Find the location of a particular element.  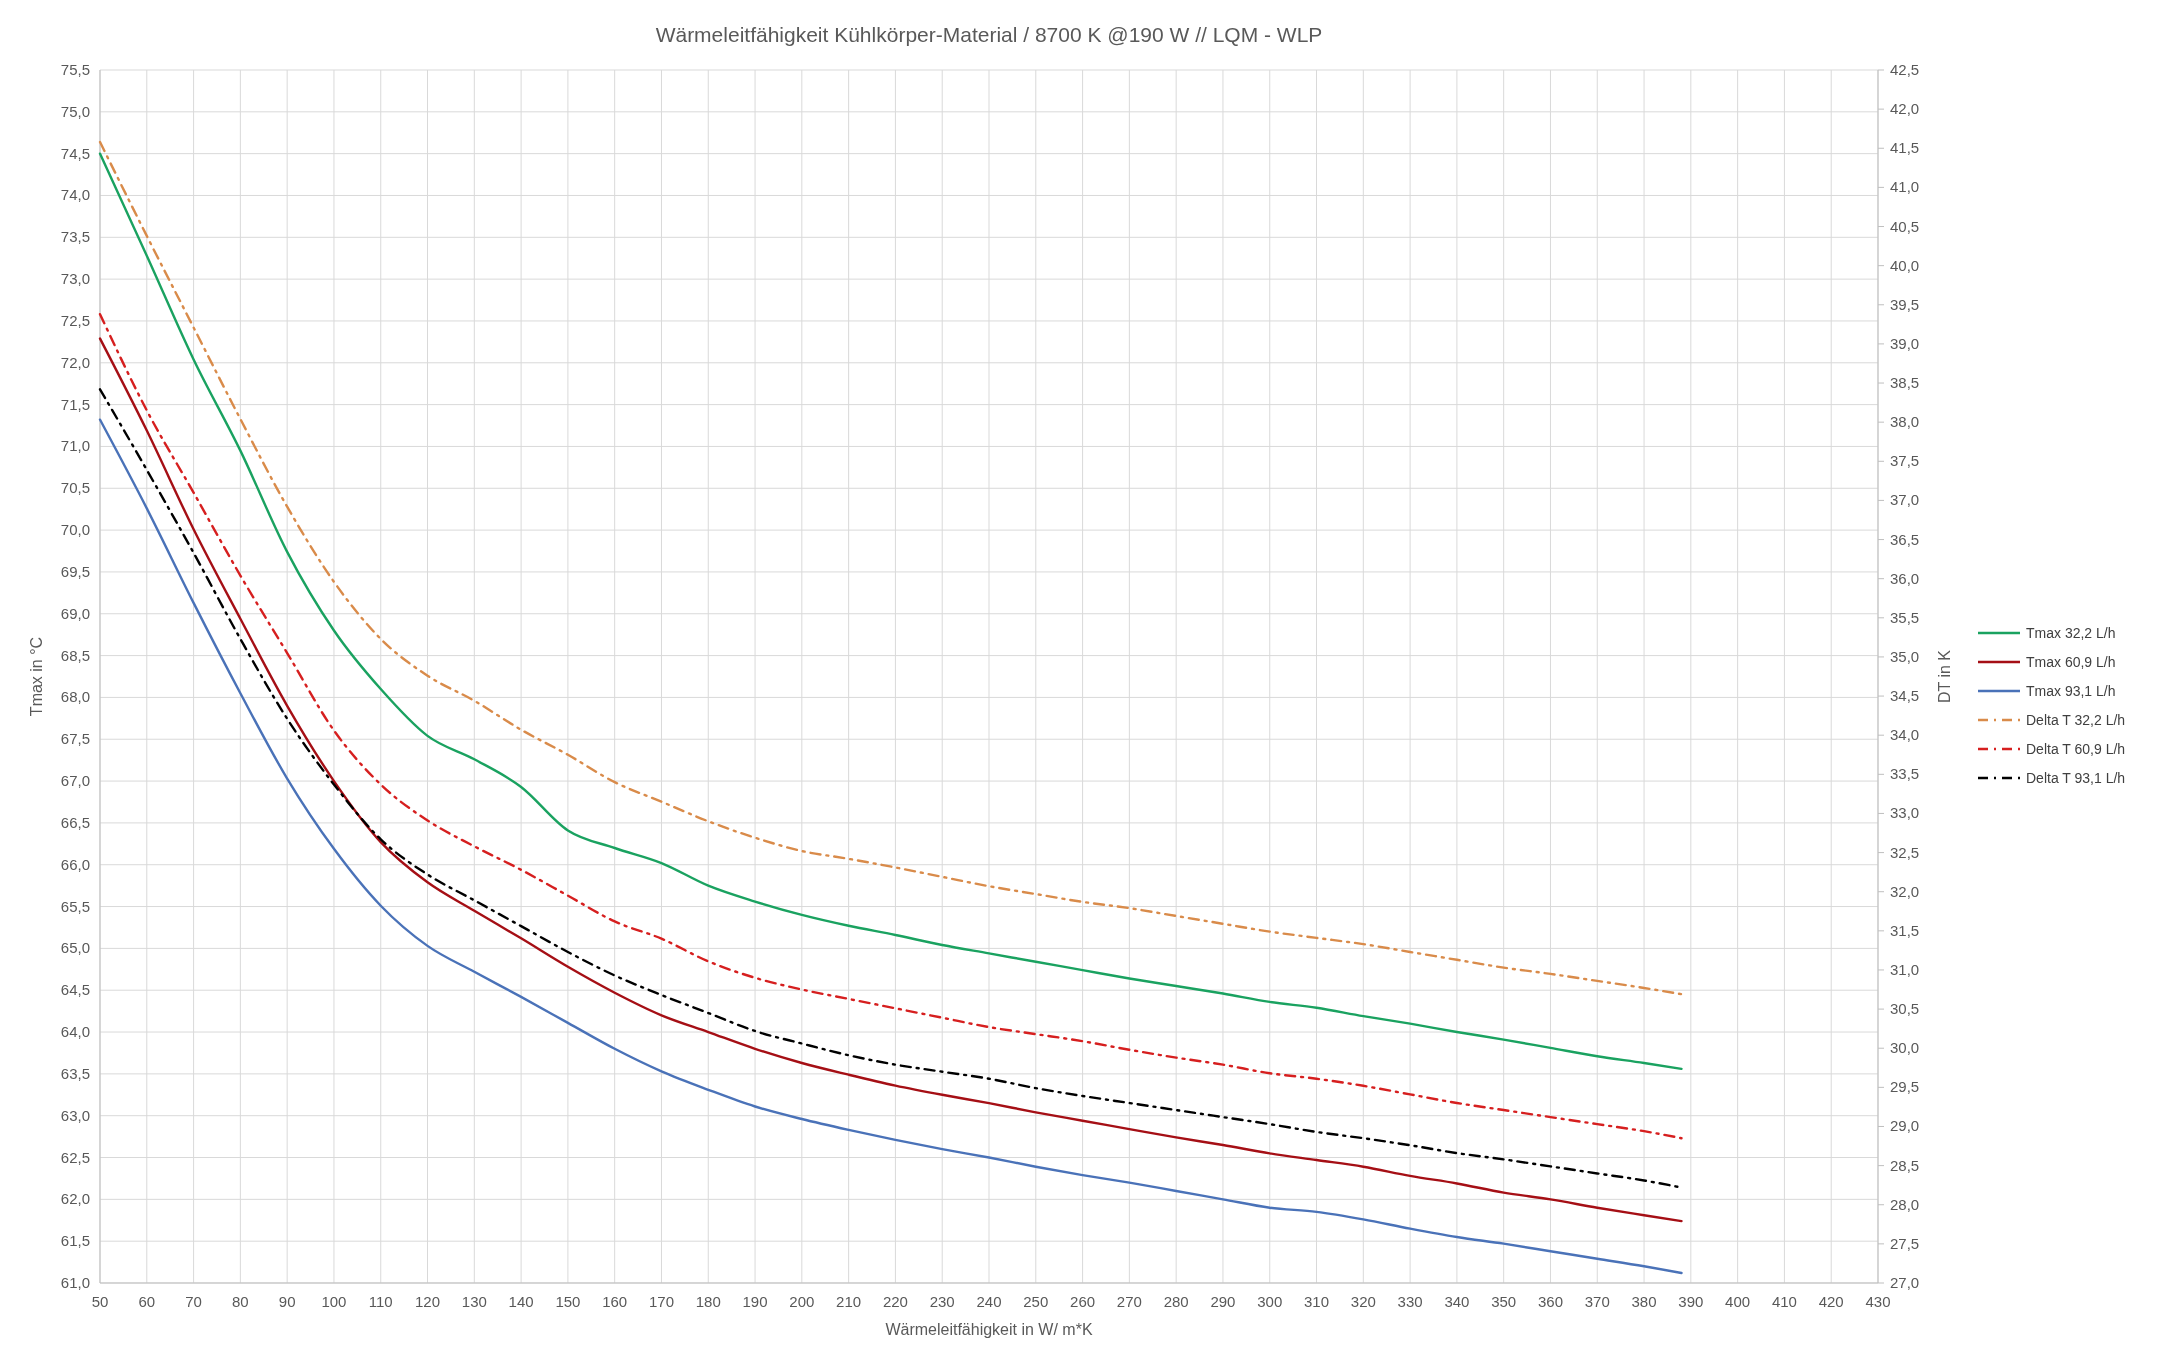

y2-tick-label: 30,0 is located at coordinates (1905, 1048).